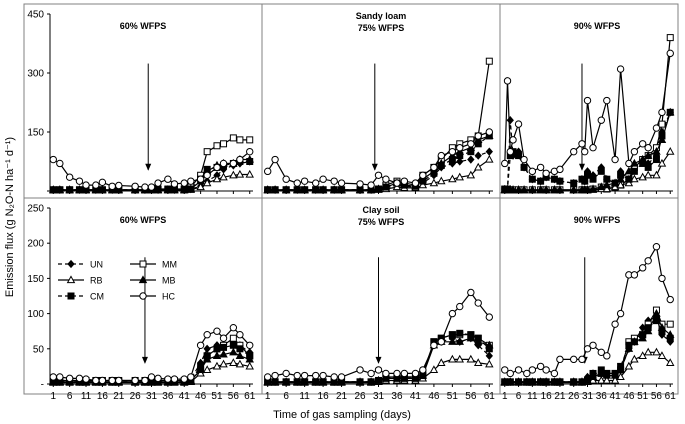 This screenshot has height=424, width=685. I want to click on panel-frame, so click(589, 296).